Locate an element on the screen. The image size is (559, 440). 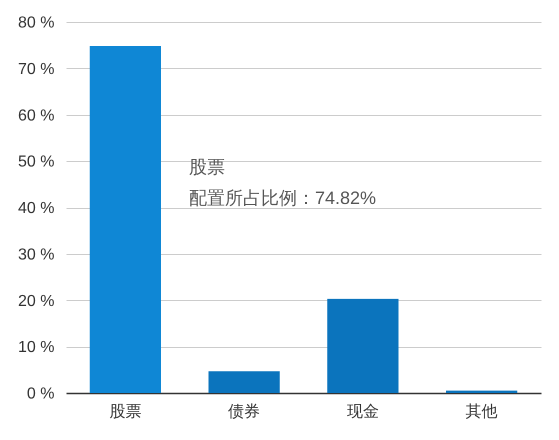
x-tick-label: 股票 is located at coordinates (125, 412).